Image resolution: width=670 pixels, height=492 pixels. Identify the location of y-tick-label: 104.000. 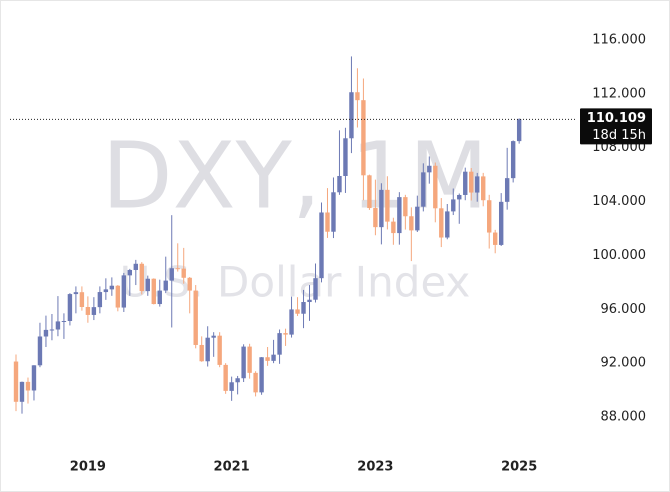
(619, 201).